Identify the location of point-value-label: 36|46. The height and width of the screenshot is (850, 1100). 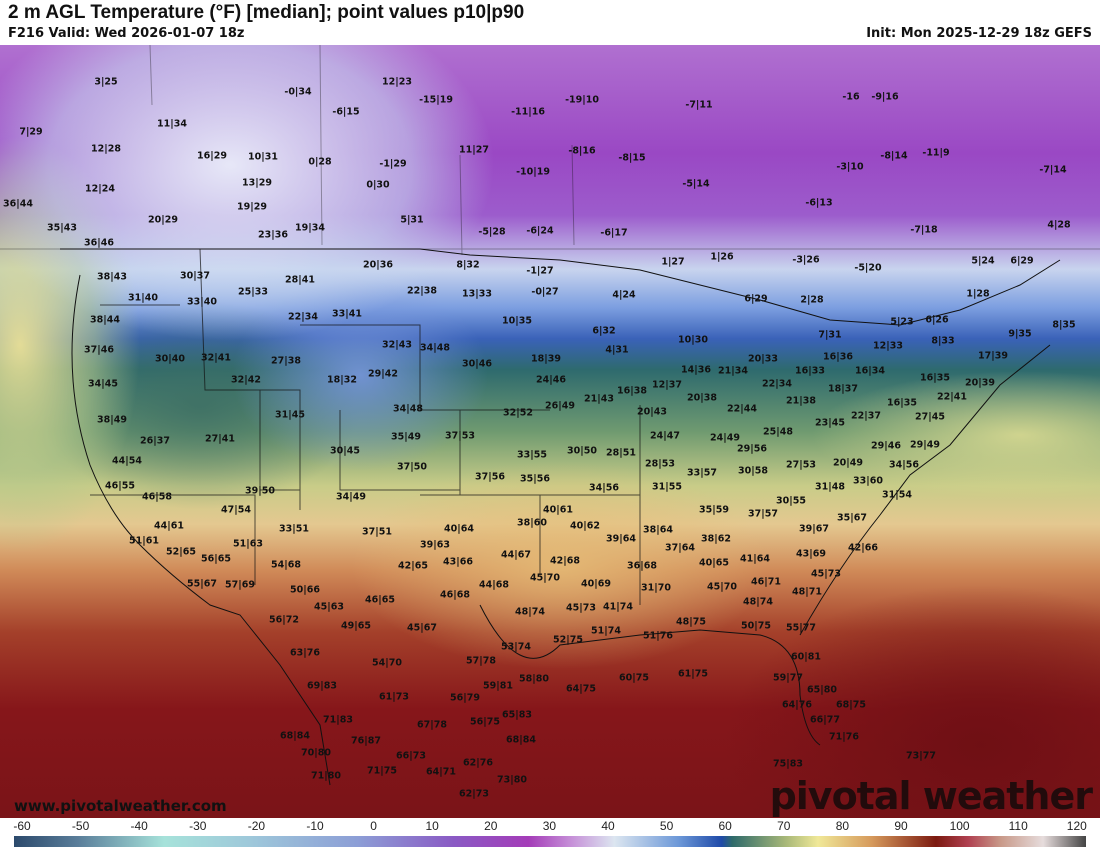
(99, 243).